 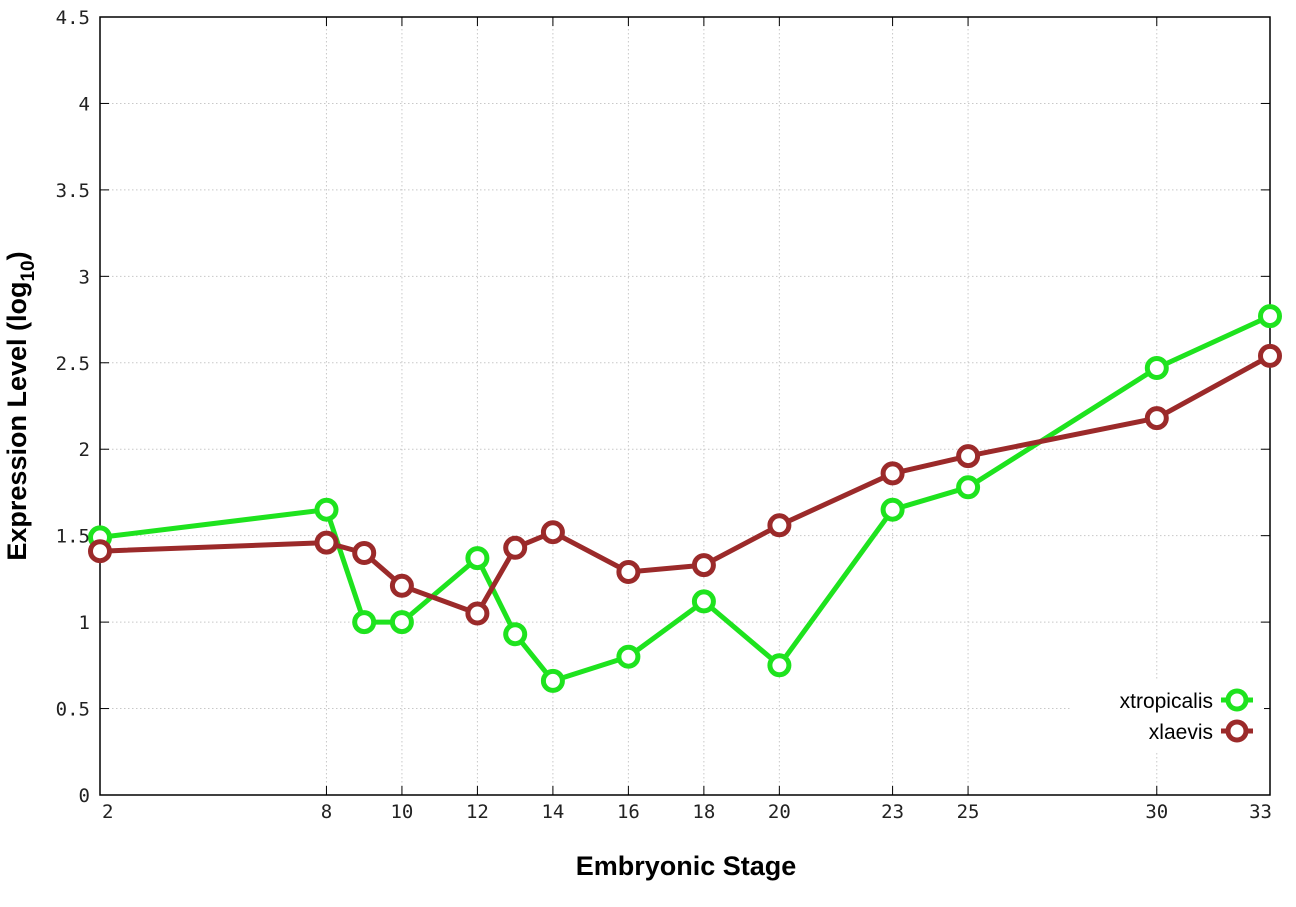 I want to click on legend-item-xtropicalis: xtropicalis, so click(x=1186, y=700).